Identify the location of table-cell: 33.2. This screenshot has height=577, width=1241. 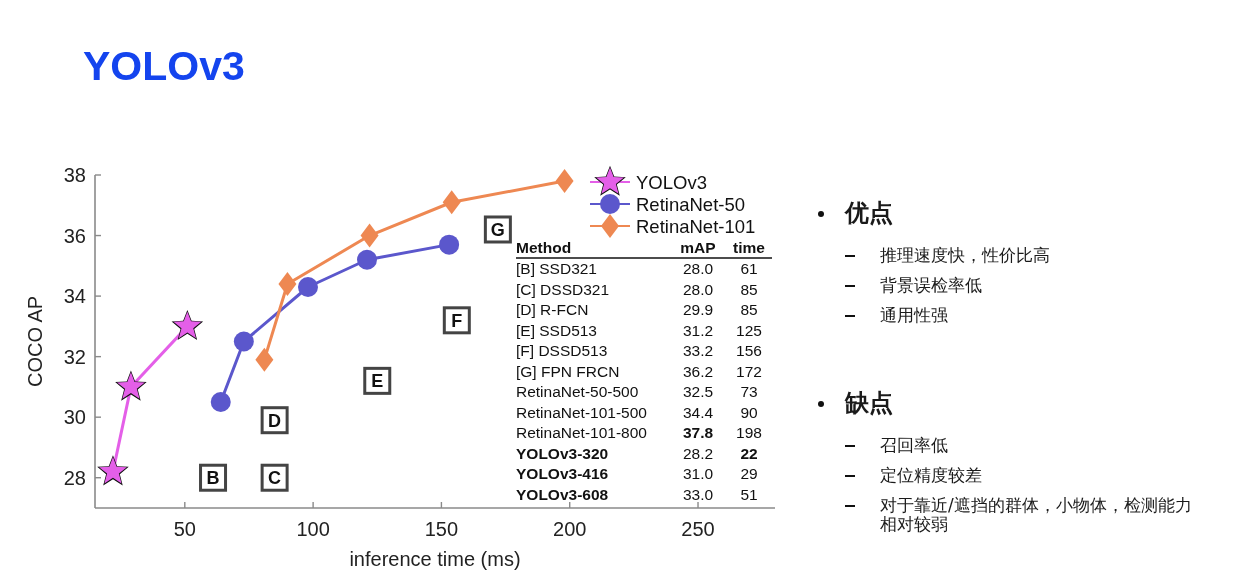
(698, 350).